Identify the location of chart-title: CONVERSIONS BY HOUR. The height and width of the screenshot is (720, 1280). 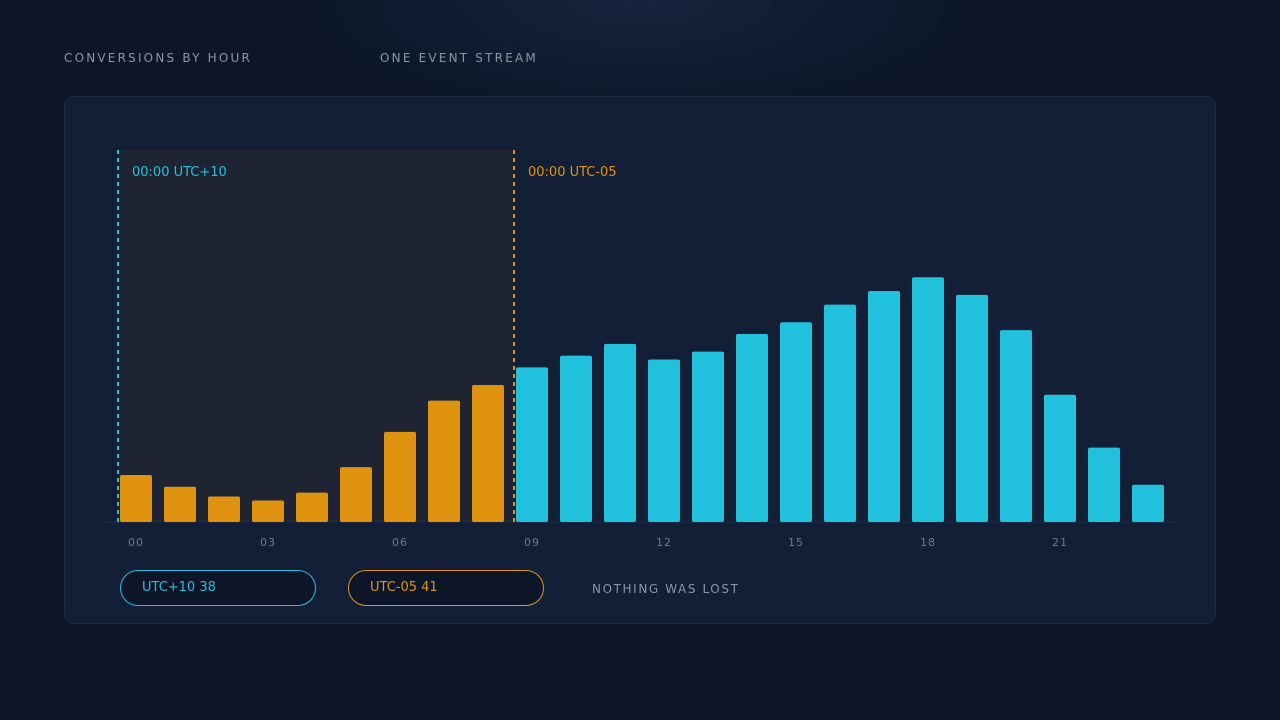
(158, 58).